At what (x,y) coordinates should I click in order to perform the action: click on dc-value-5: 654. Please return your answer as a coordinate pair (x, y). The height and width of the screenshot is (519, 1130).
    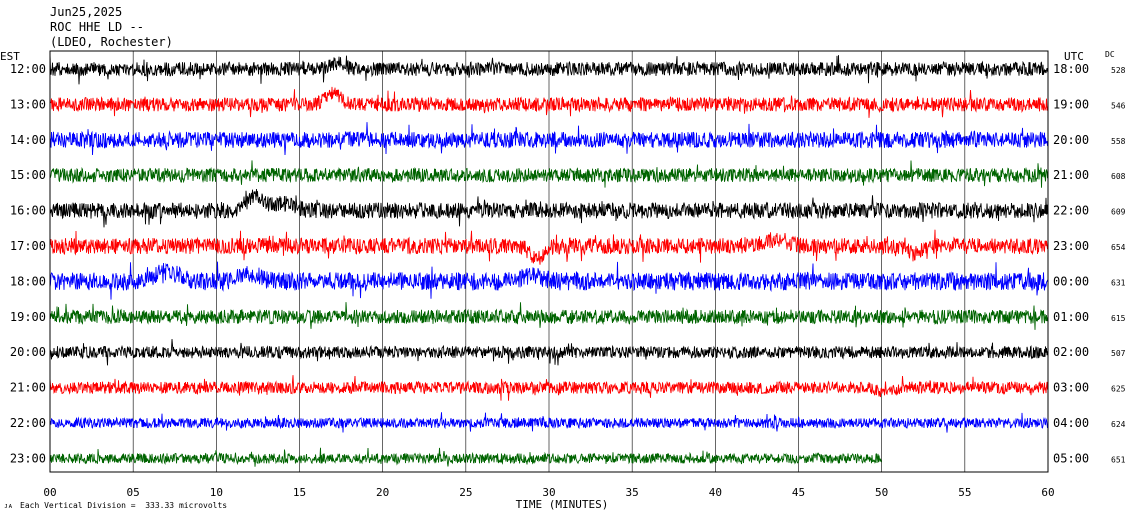
    Looking at the image, I should click on (1118, 247).